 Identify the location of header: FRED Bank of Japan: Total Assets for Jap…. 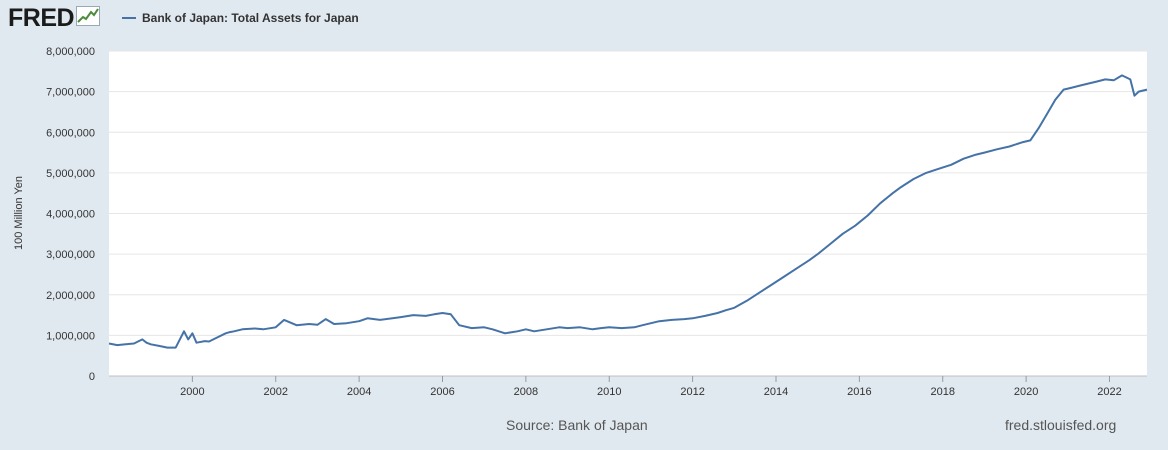
(584, 20).